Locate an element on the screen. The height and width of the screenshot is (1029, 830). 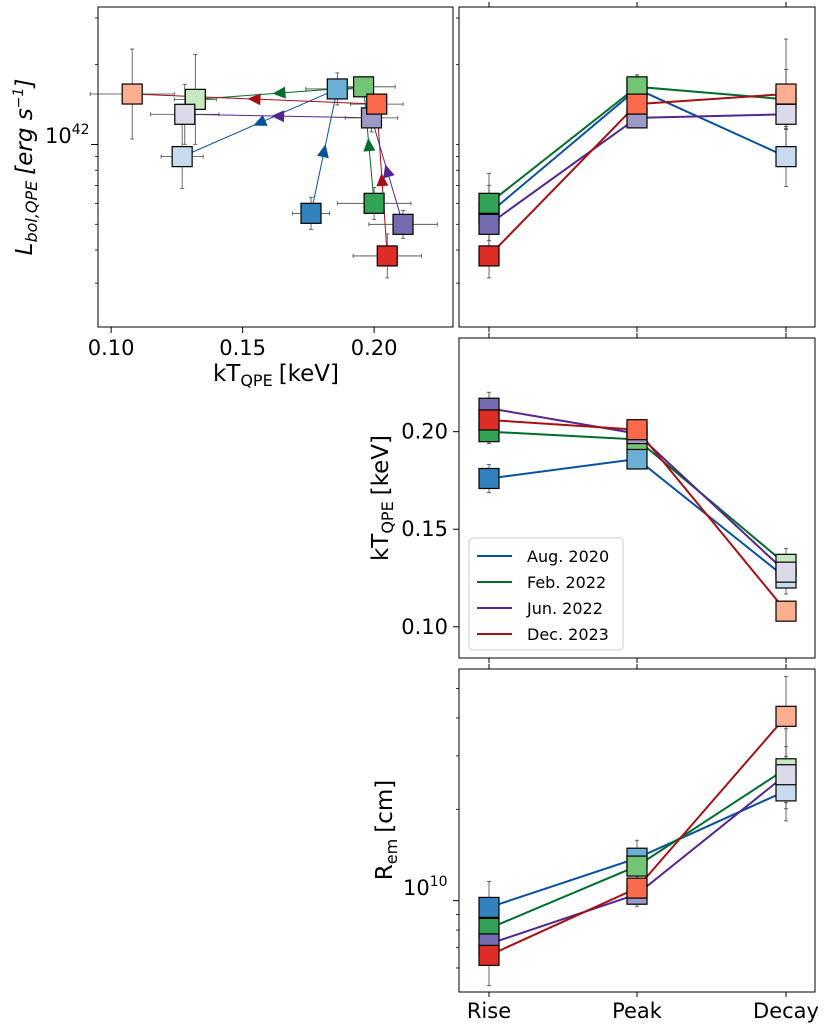
marker-feb-2022-peak is located at coordinates (363, 87).